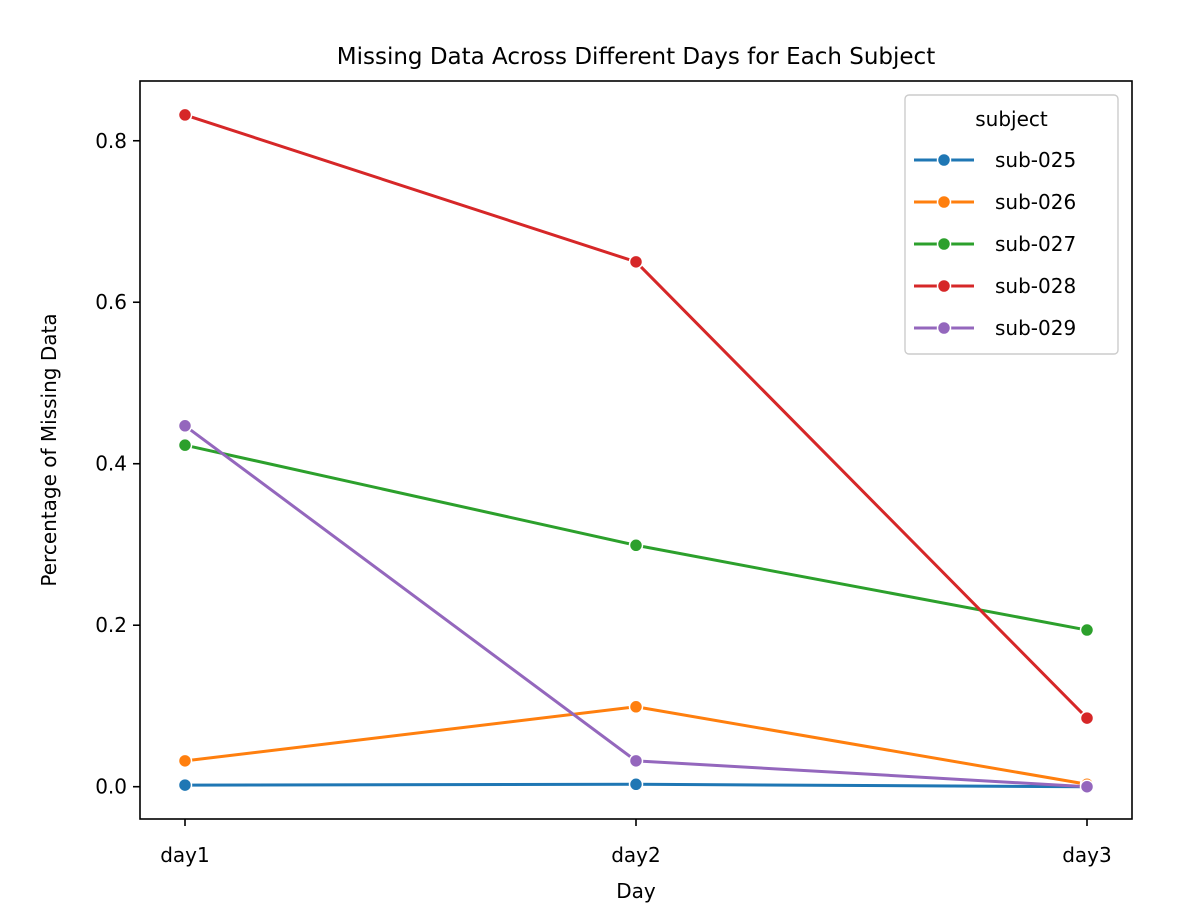 The image size is (1178, 922). Describe the element at coordinates (185, 855) in the screenshot. I see `x-tick-label: day1` at that location.